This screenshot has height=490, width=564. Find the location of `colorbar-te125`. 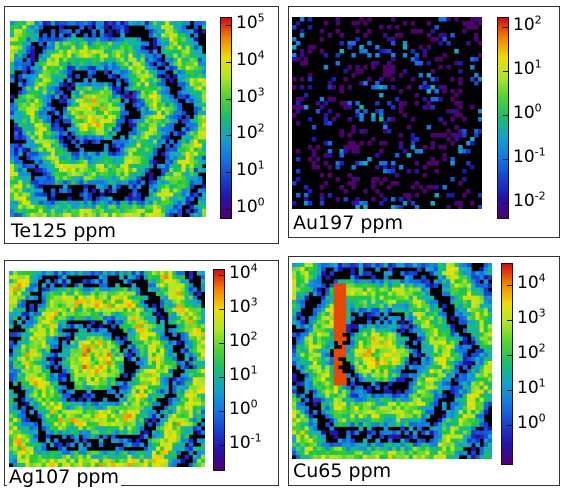

colorbar-te125 is located at coordinates (226, 118).